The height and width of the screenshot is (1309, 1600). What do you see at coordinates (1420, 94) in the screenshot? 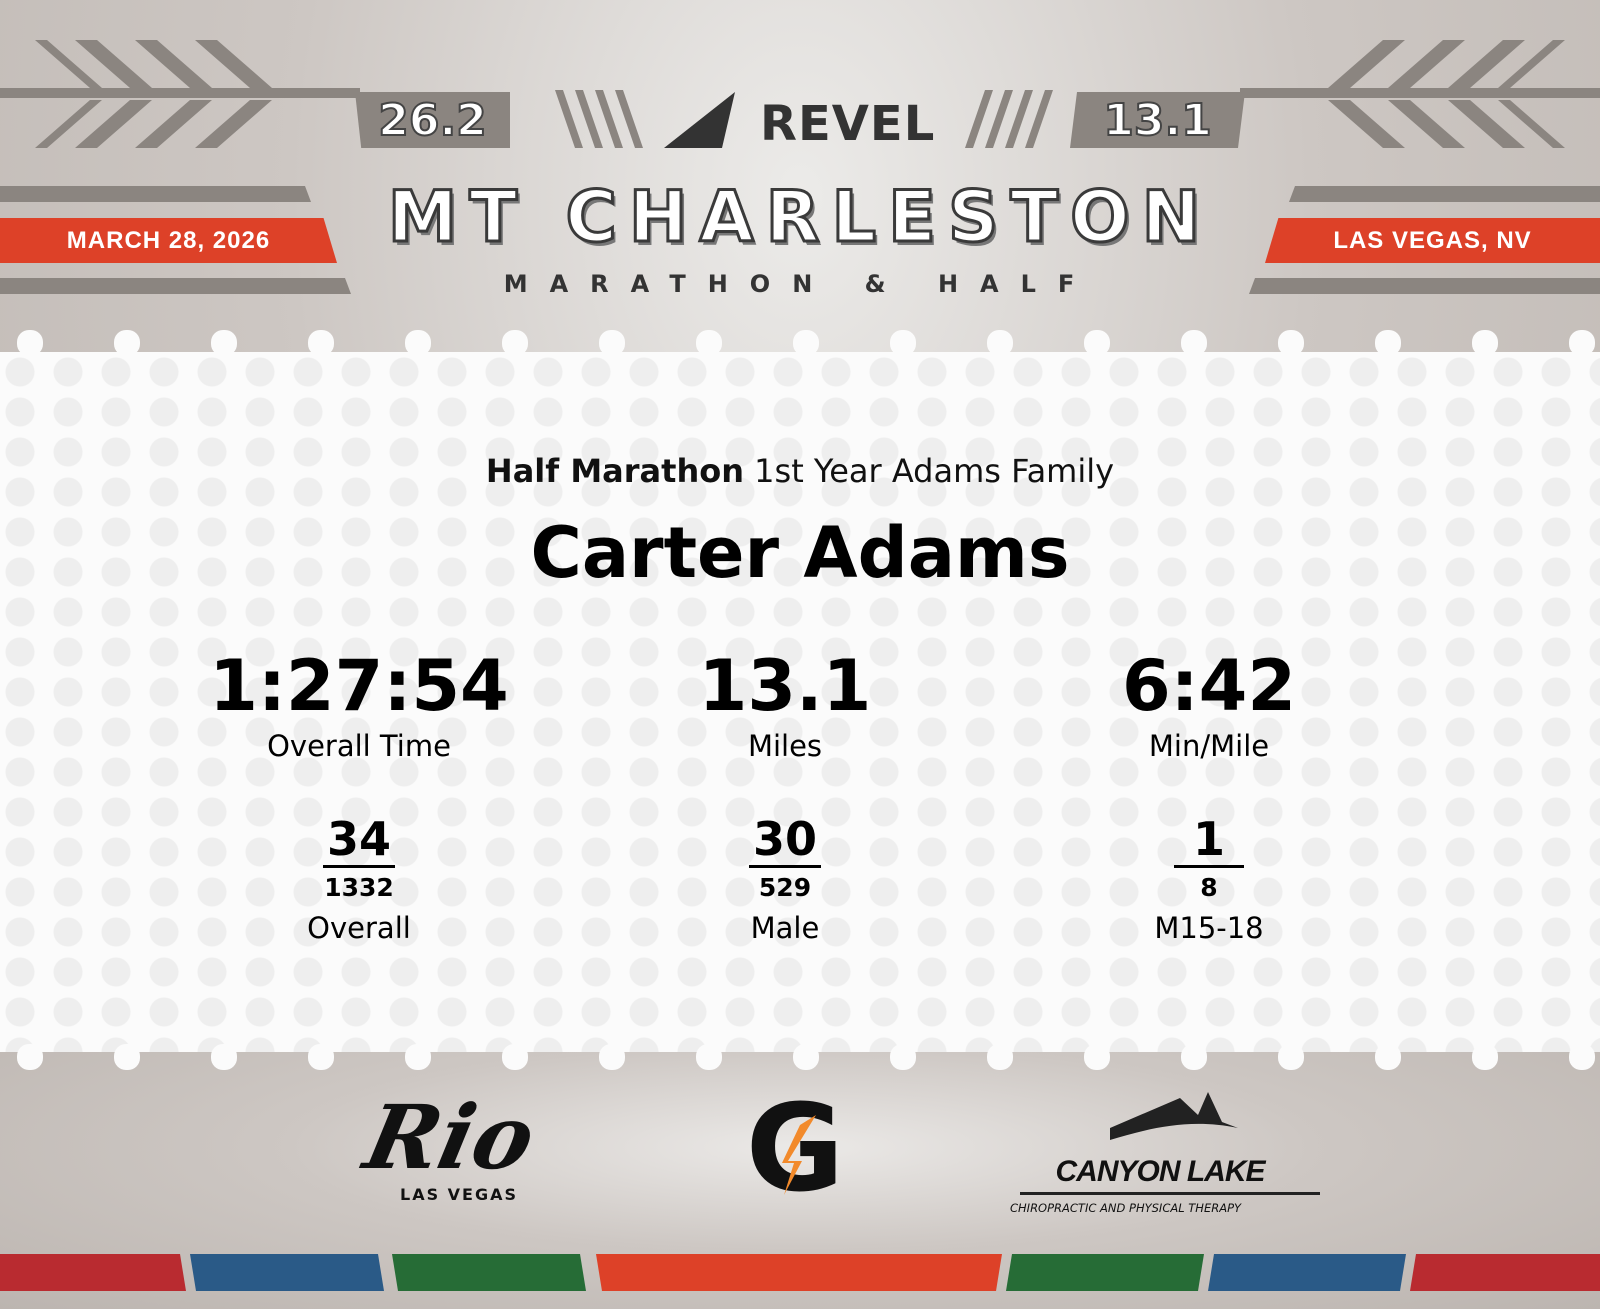
I see `arrow-right-icon` at bounding box center [1420, 94].